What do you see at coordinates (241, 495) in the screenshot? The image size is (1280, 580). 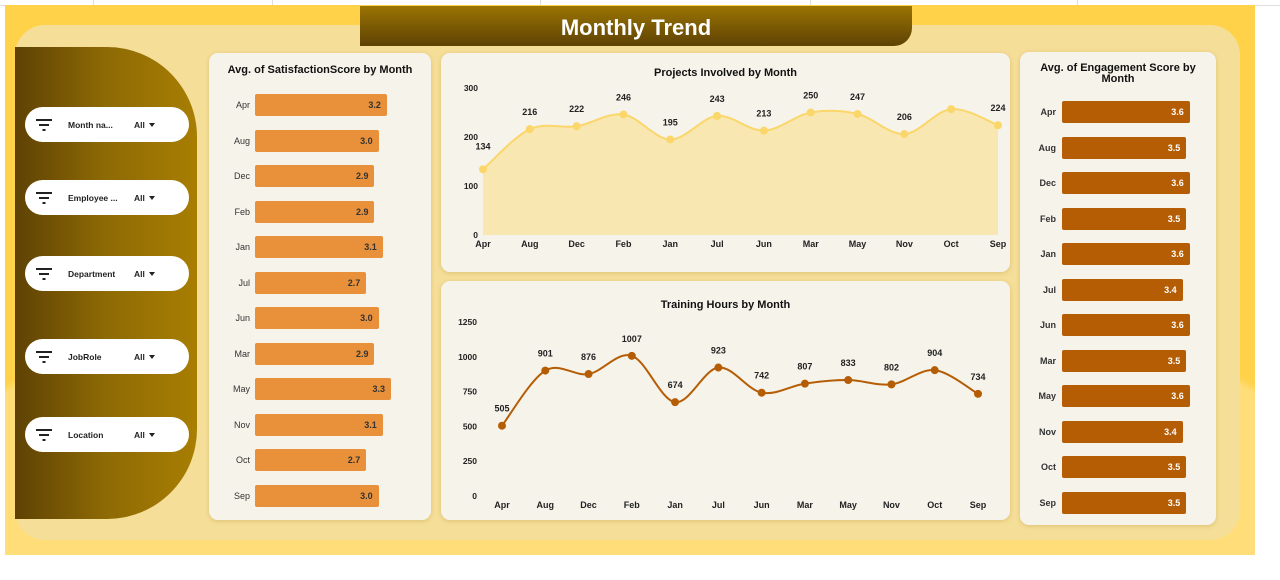 I see `category-label: Sep` at bounding box center [241, 495].